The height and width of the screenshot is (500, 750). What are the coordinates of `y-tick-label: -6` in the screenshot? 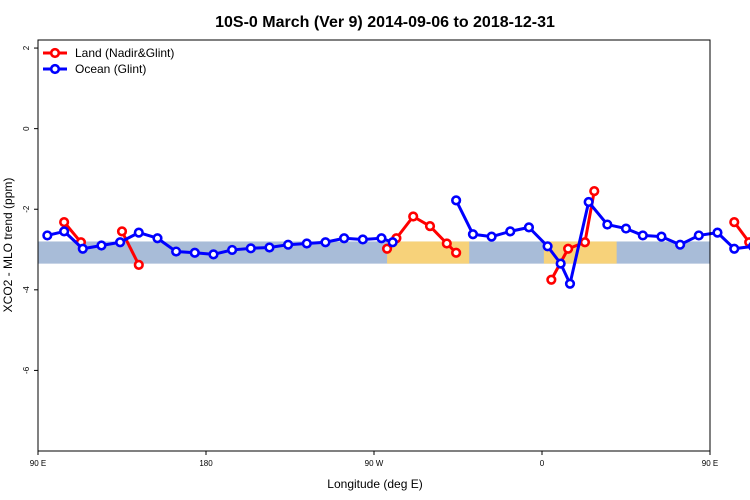 It's located at (26, 370).